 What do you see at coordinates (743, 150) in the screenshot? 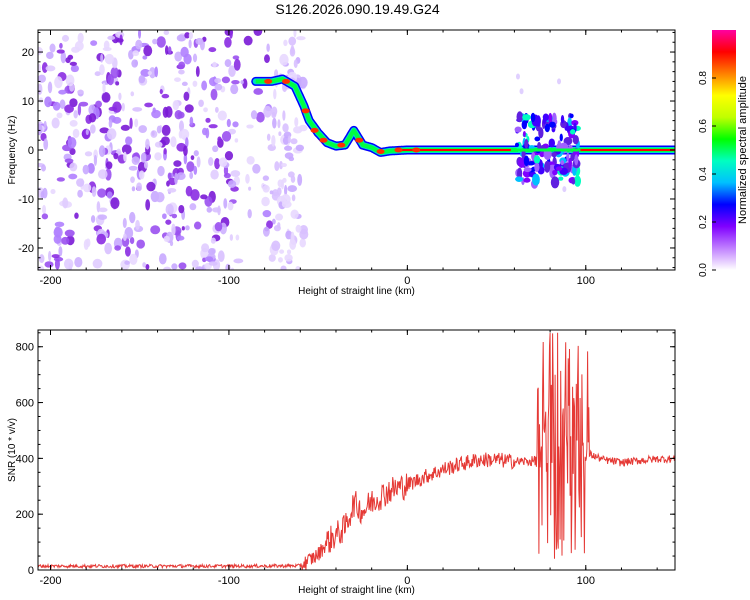
I see `colorbar-label: Normalized spectral amplitude` at bounding box center [743, 150].